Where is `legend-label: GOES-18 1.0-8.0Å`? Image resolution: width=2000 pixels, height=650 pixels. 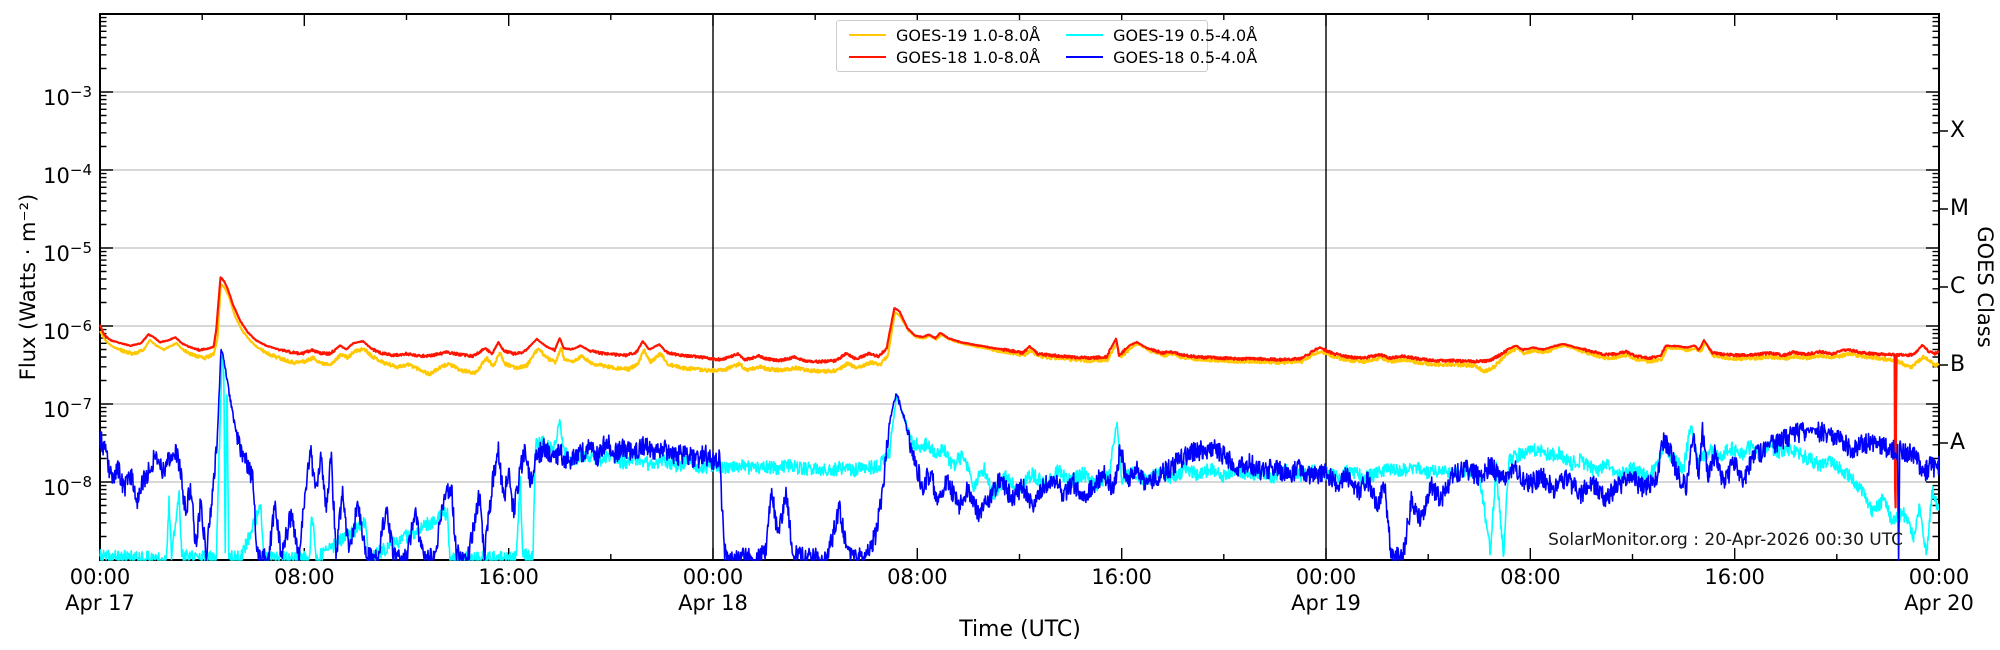
legend-label: GOES-18 1.0-8.0Å is located at coordinates (968, 57).